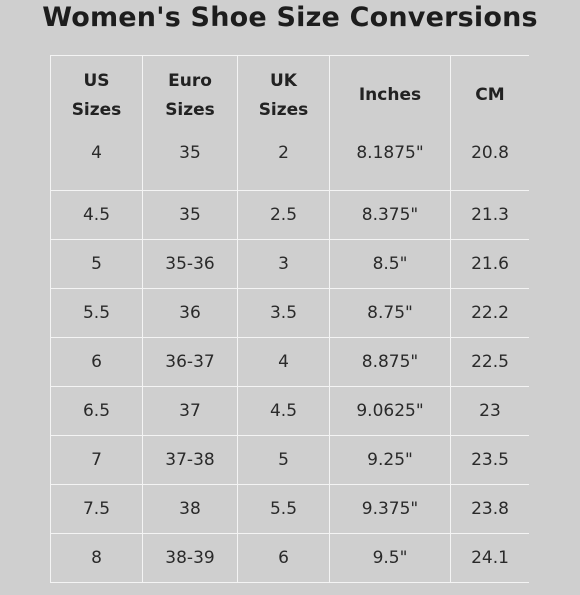 This screenshot has height=595, width=580. I want to click on cell-euro-size: 38-39, so click(190, 557).